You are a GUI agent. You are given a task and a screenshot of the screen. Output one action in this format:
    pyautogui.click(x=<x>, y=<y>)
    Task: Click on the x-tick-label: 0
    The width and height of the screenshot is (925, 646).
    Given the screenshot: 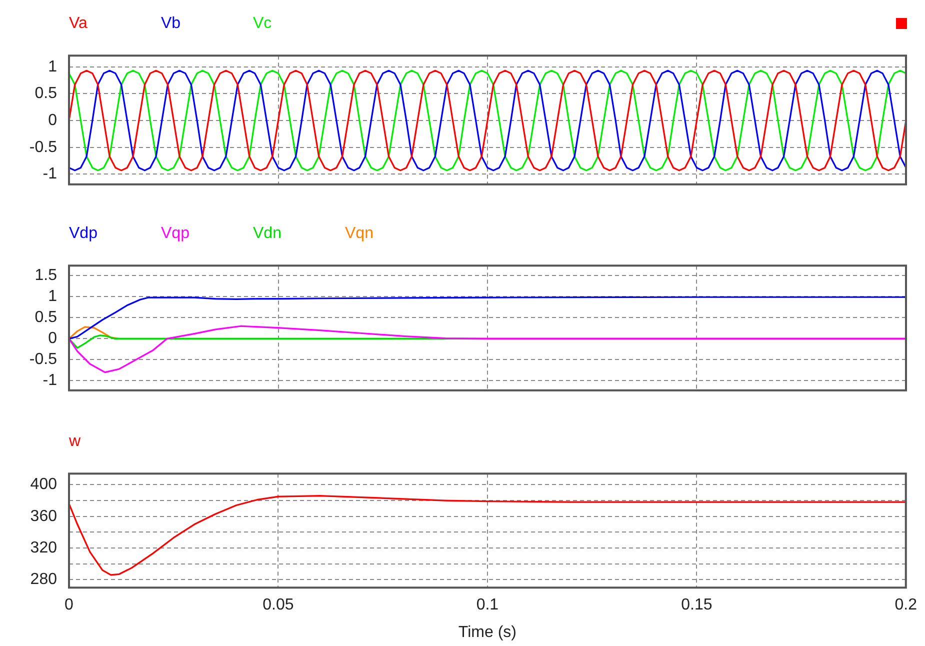 What is the action you would take?
    pyautogui.click(x=69, y=605)
    